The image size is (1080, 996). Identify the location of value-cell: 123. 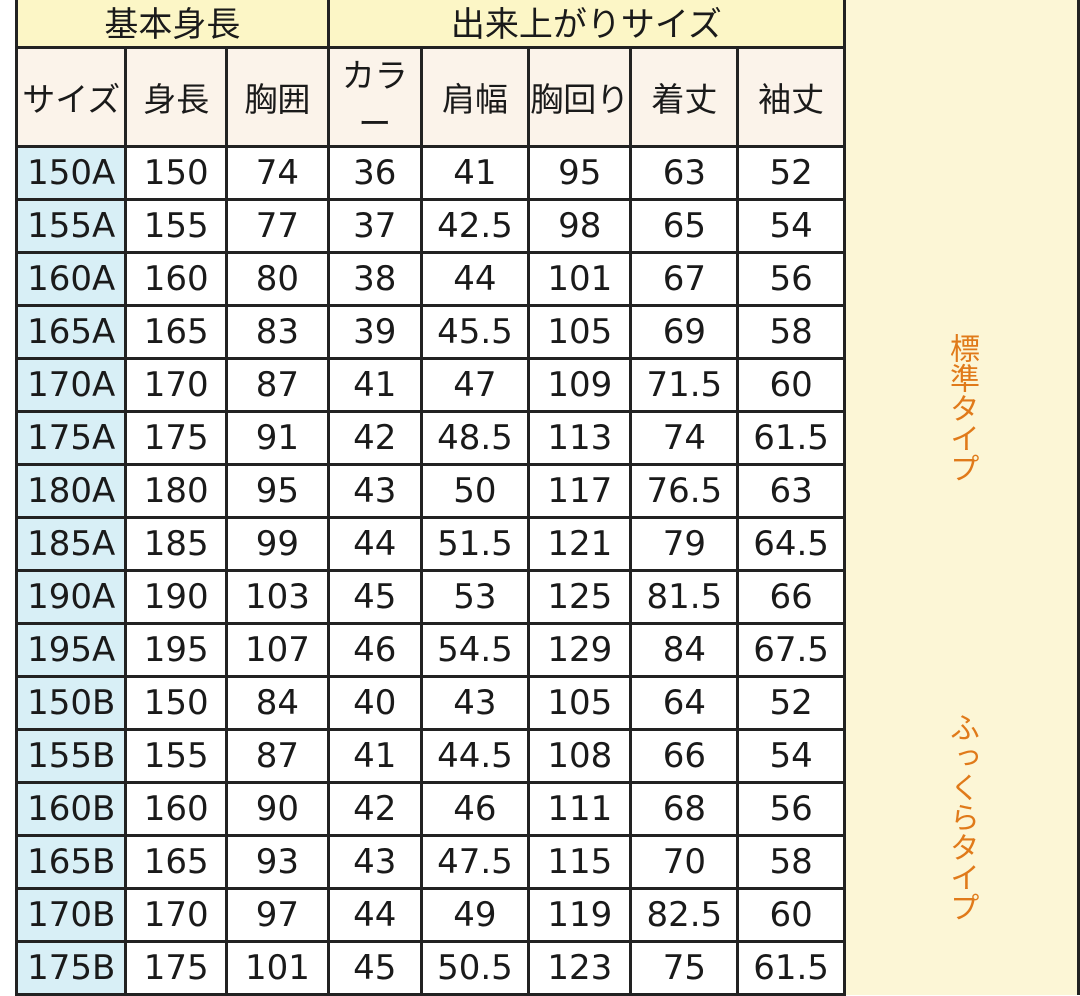
(580, 968).